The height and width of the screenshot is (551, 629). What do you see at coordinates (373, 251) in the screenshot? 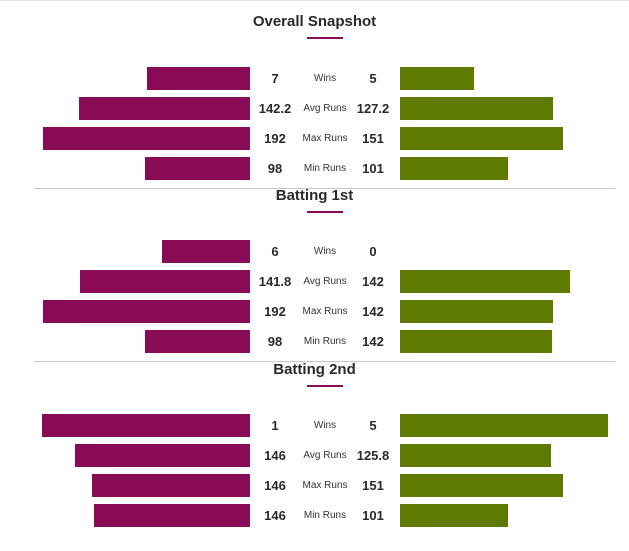
I see `team-b-value: 0` at bounding box center [373, 251].